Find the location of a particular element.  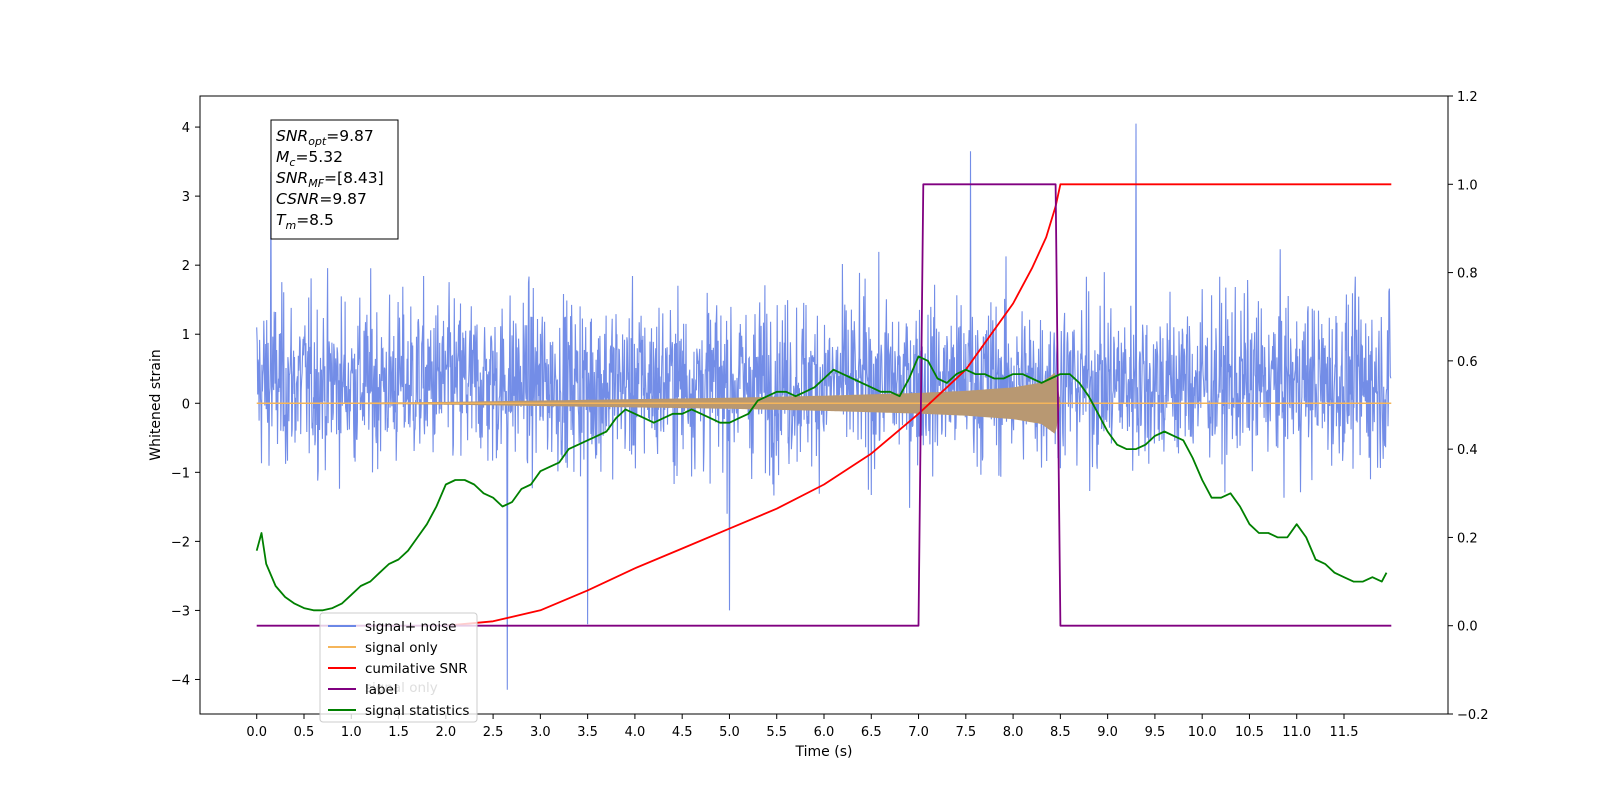

legend-label: signal only is located at coordinates (401, 648).